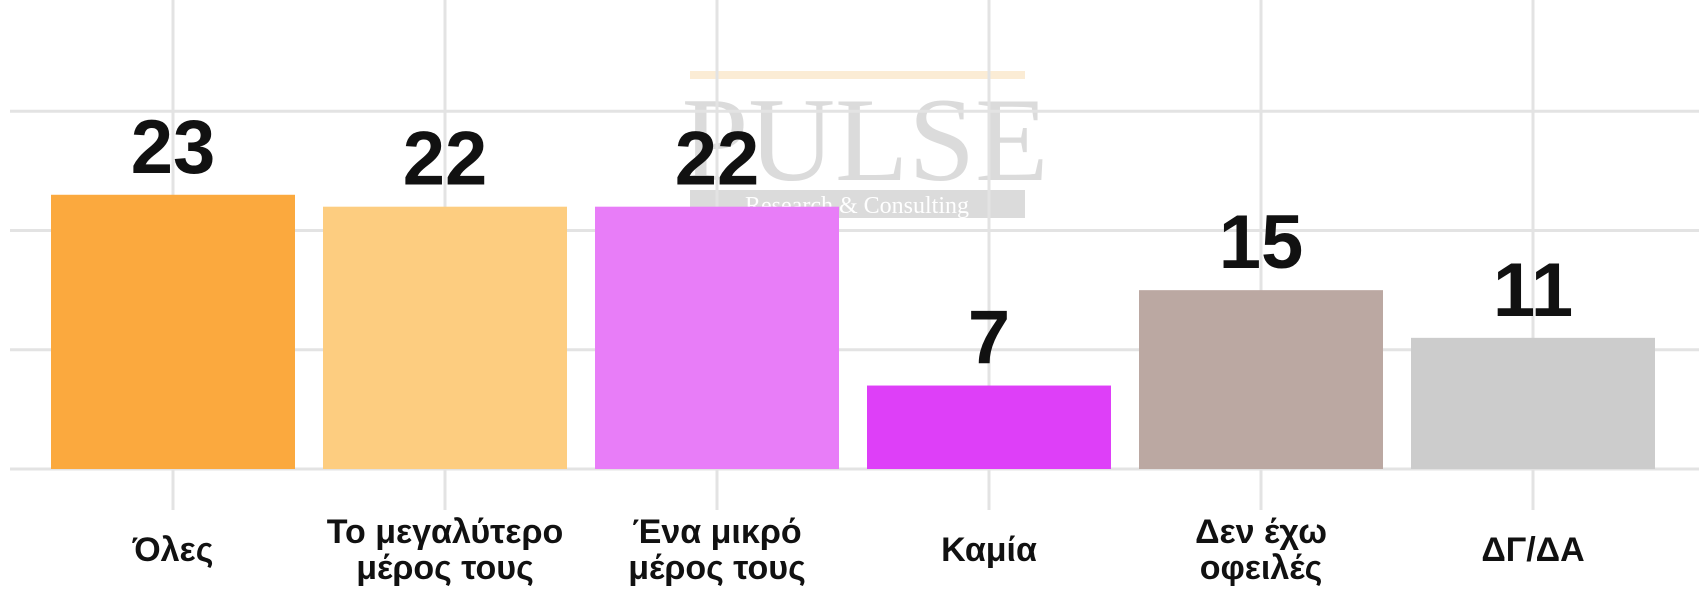  What do you see at coordinates (865, 139) in the screenshot?
I see `watermark-title: PULSE` at bounding box center [865, 139].